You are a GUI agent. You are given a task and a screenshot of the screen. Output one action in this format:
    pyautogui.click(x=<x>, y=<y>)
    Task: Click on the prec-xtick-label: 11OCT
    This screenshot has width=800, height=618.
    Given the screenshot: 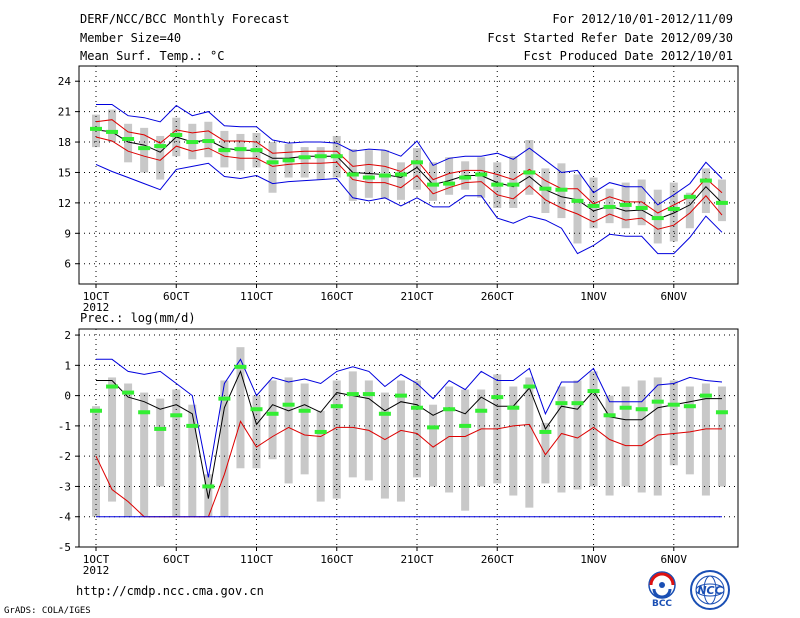 What is the action you would take?
    pyautogui.click(x=256, y=559)
    